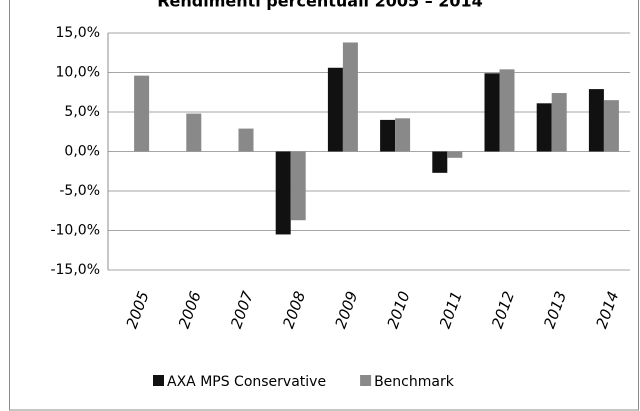 The width and height of the screenshot is (640, 411). I want to click on y-tick-label: 15,0%, so click(78, 33).